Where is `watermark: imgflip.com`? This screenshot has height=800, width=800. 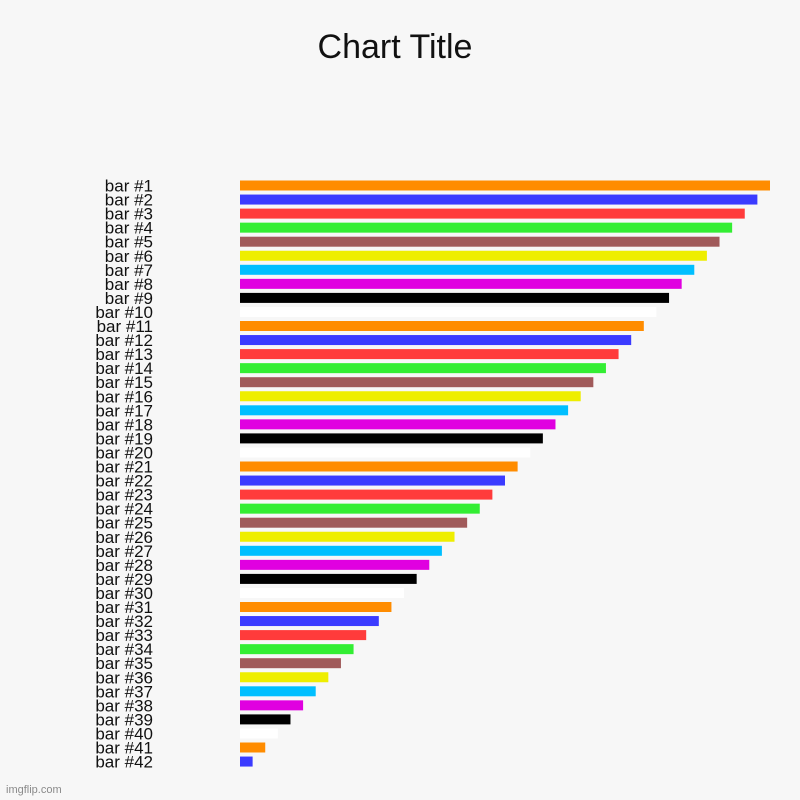 watermark: imgflip.com is located at coordinates (34, 790).